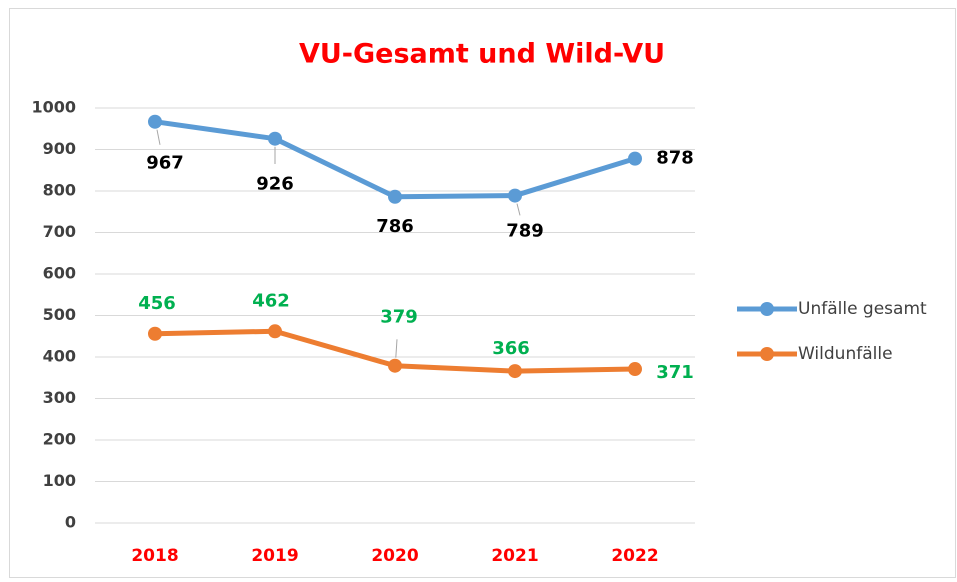 This screenshot has height=582, width=957. Describe the element at coordinates (395, 226) in the screenshot. I see `data-label: 786` at that location.